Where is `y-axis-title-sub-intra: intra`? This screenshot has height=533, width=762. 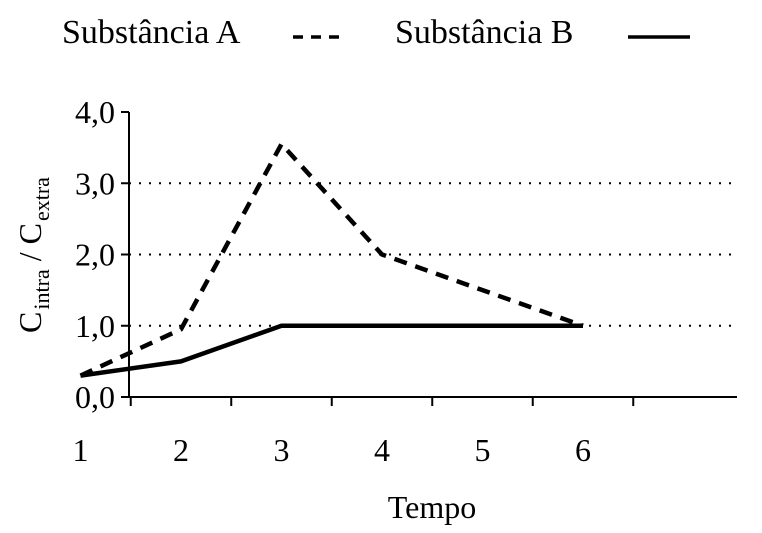
y-axis-title-sub-intra: intra is located at coordinates (41, 289).